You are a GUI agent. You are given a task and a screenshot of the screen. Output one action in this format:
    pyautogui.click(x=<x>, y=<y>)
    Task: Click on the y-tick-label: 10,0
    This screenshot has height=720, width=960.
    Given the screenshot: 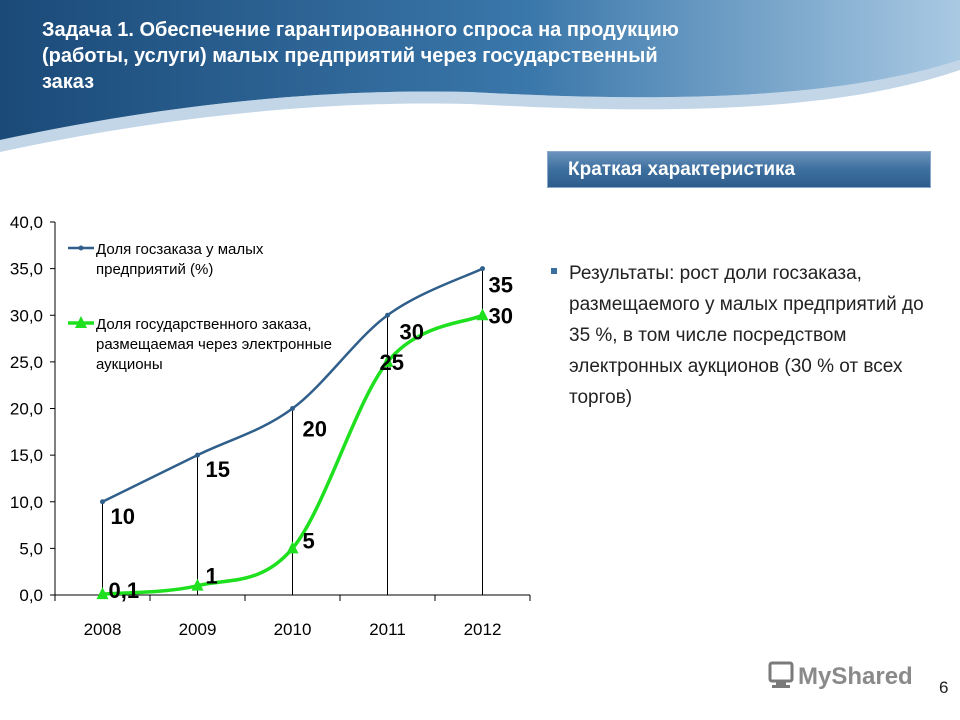 What is the action you would take?
    pyautogui.click(x=26, y=502)
    